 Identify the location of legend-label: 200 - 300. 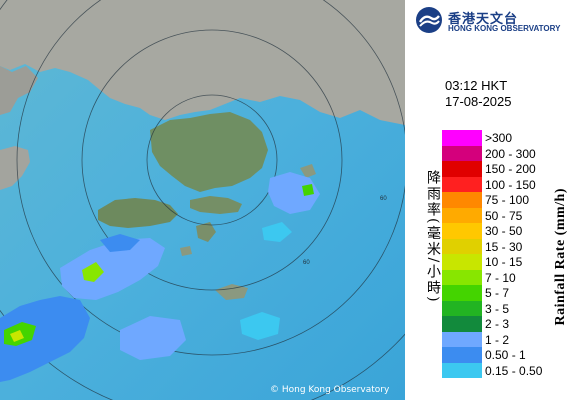
(510, 153).